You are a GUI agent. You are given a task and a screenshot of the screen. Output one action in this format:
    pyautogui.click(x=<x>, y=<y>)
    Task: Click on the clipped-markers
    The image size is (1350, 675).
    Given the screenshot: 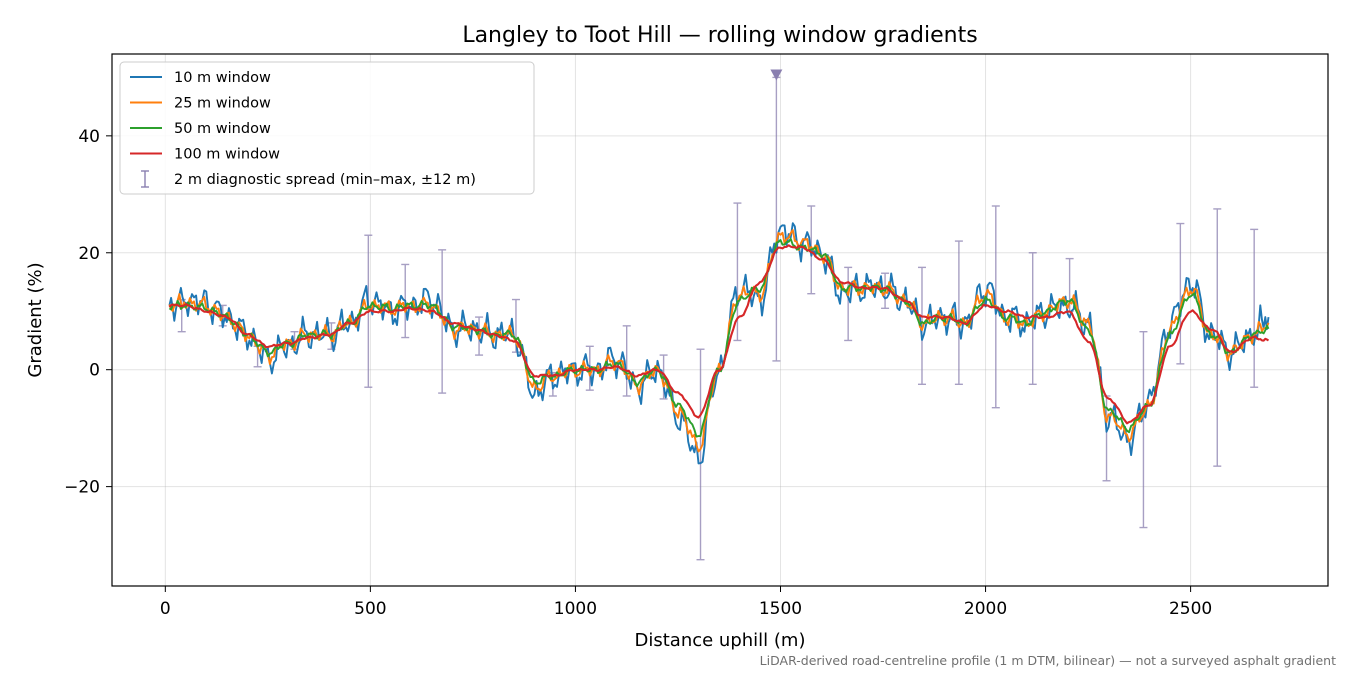 What is the action you would take?
    pyautogui.click(x=776, y=75)
    